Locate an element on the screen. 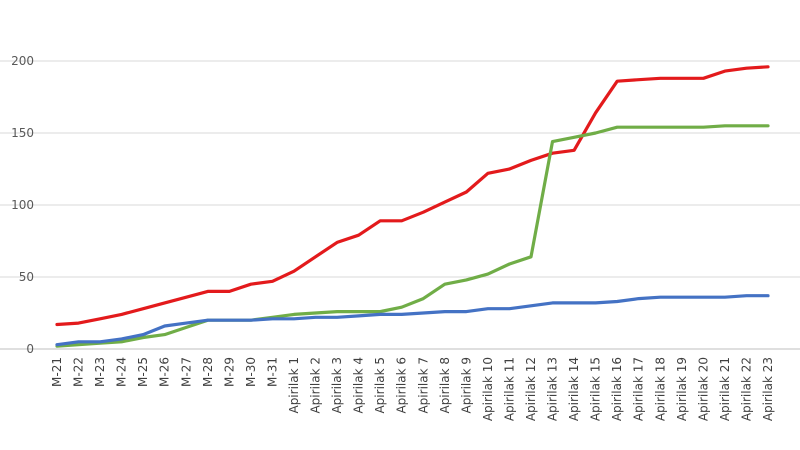 The height and width of the screenshot is (450, 800). x-tick-label: Apirilak 17 is located at coordinates (639, 389).